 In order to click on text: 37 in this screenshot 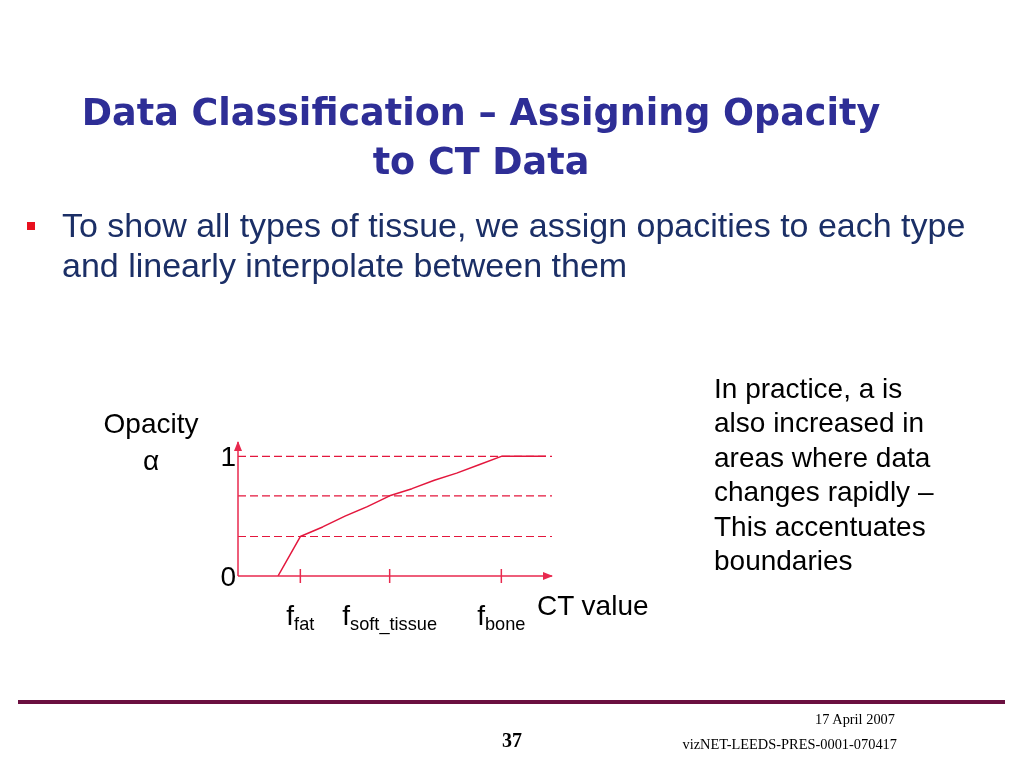, I will do `click(512, 740)`.